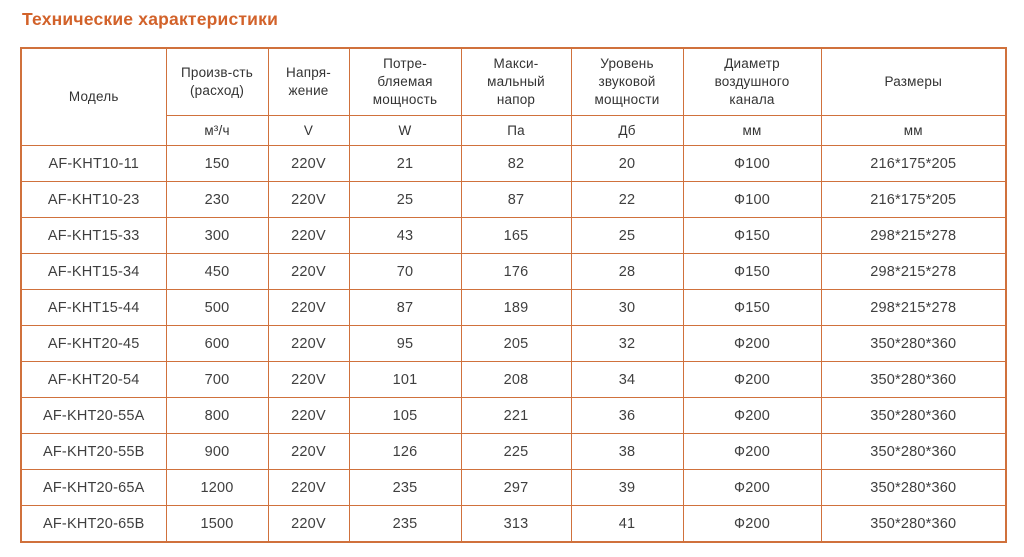 This screenshot has height=557, width=1024. Describe the element at coordinates (217, 271) in the screenshot. I see `value-cell: 450` at that location.